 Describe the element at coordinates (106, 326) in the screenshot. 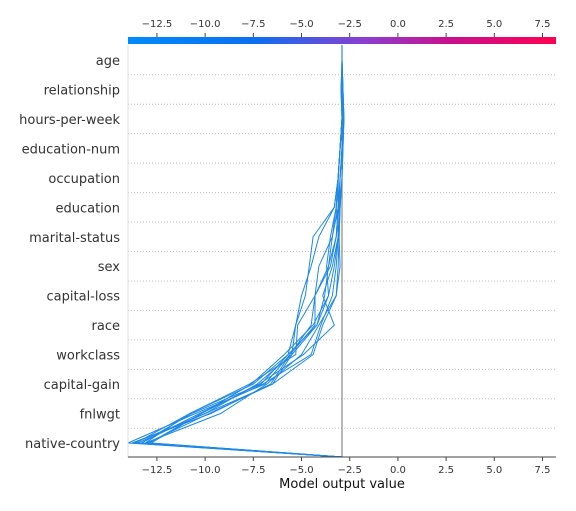

I see `feature-label: race` at that location.